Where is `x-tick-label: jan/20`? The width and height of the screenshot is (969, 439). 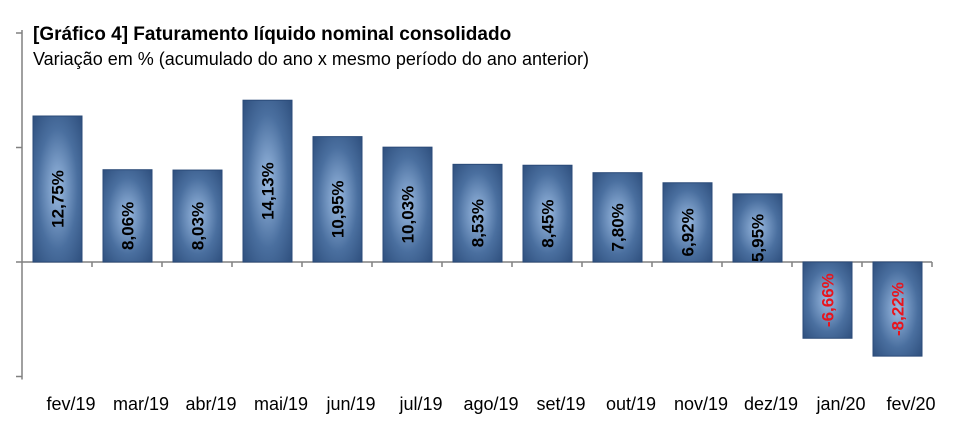
x-tick-label: jan/20 is located at coordinates (840, 404).